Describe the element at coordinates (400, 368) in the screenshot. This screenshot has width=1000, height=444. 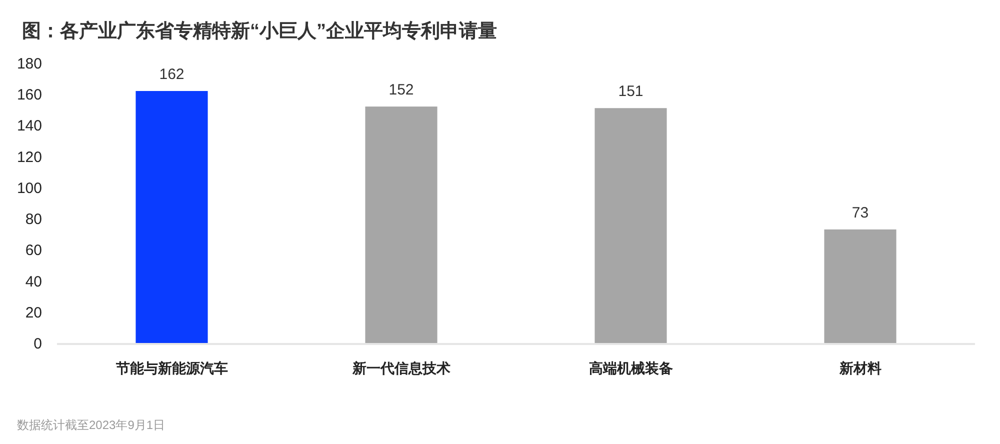
I see `x-tick-label: 新一代信息技术` at that location.